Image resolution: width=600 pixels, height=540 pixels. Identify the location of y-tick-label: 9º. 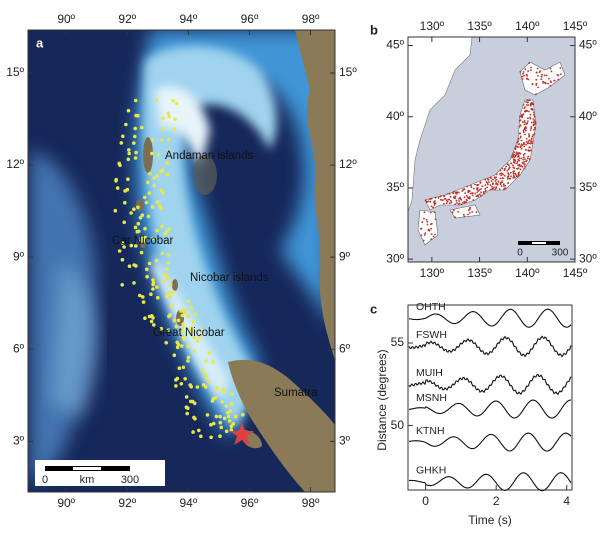
(19, 256).